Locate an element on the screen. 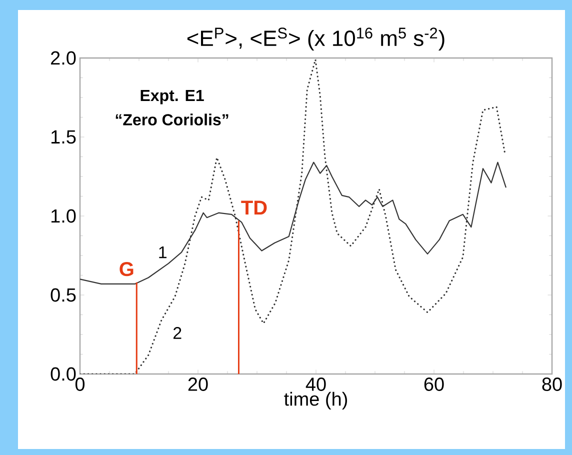  chart-title: <E$^{P}$>, <E$^{S}$> (x 10$^{16}$ m$^{5}$ s$^{-2}$) is located at coordinates (315, 39).